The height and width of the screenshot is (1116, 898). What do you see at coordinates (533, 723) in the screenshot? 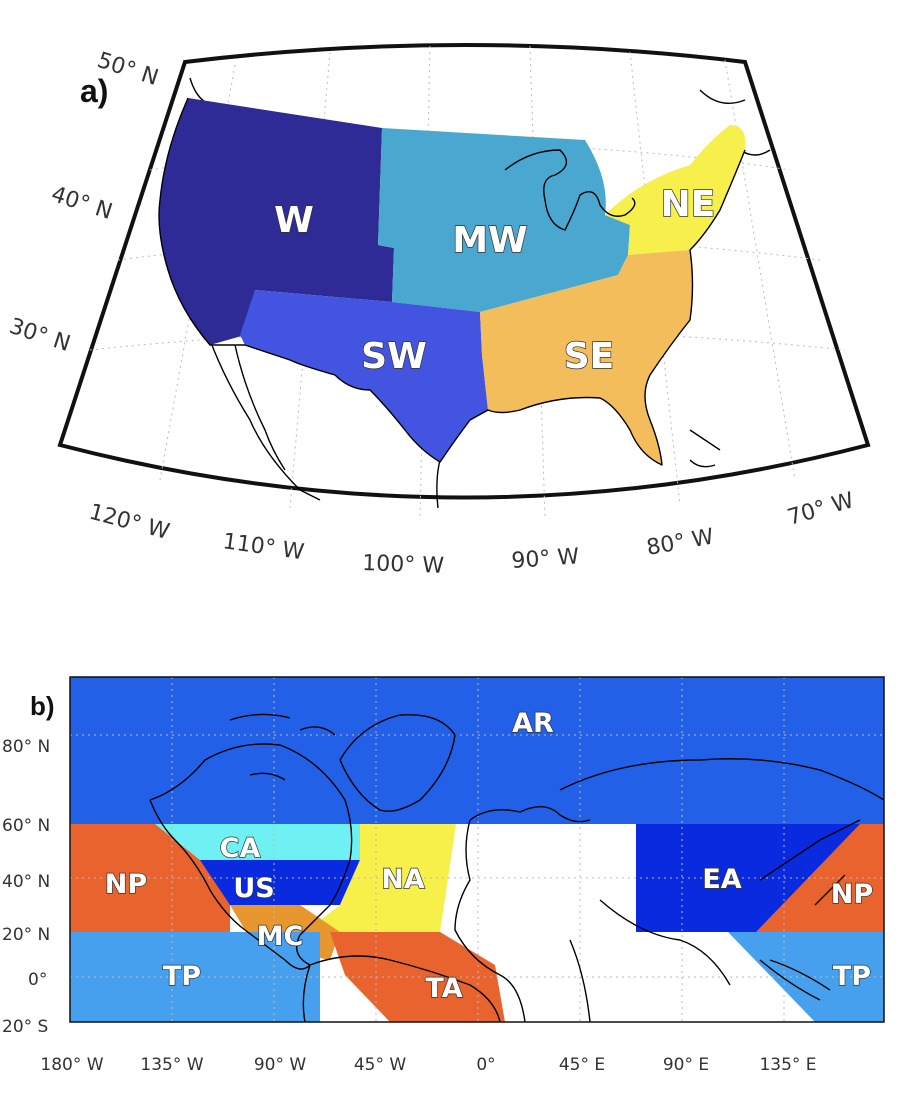
I see `region-label-ar: AR` at bounding box center [533, 723].